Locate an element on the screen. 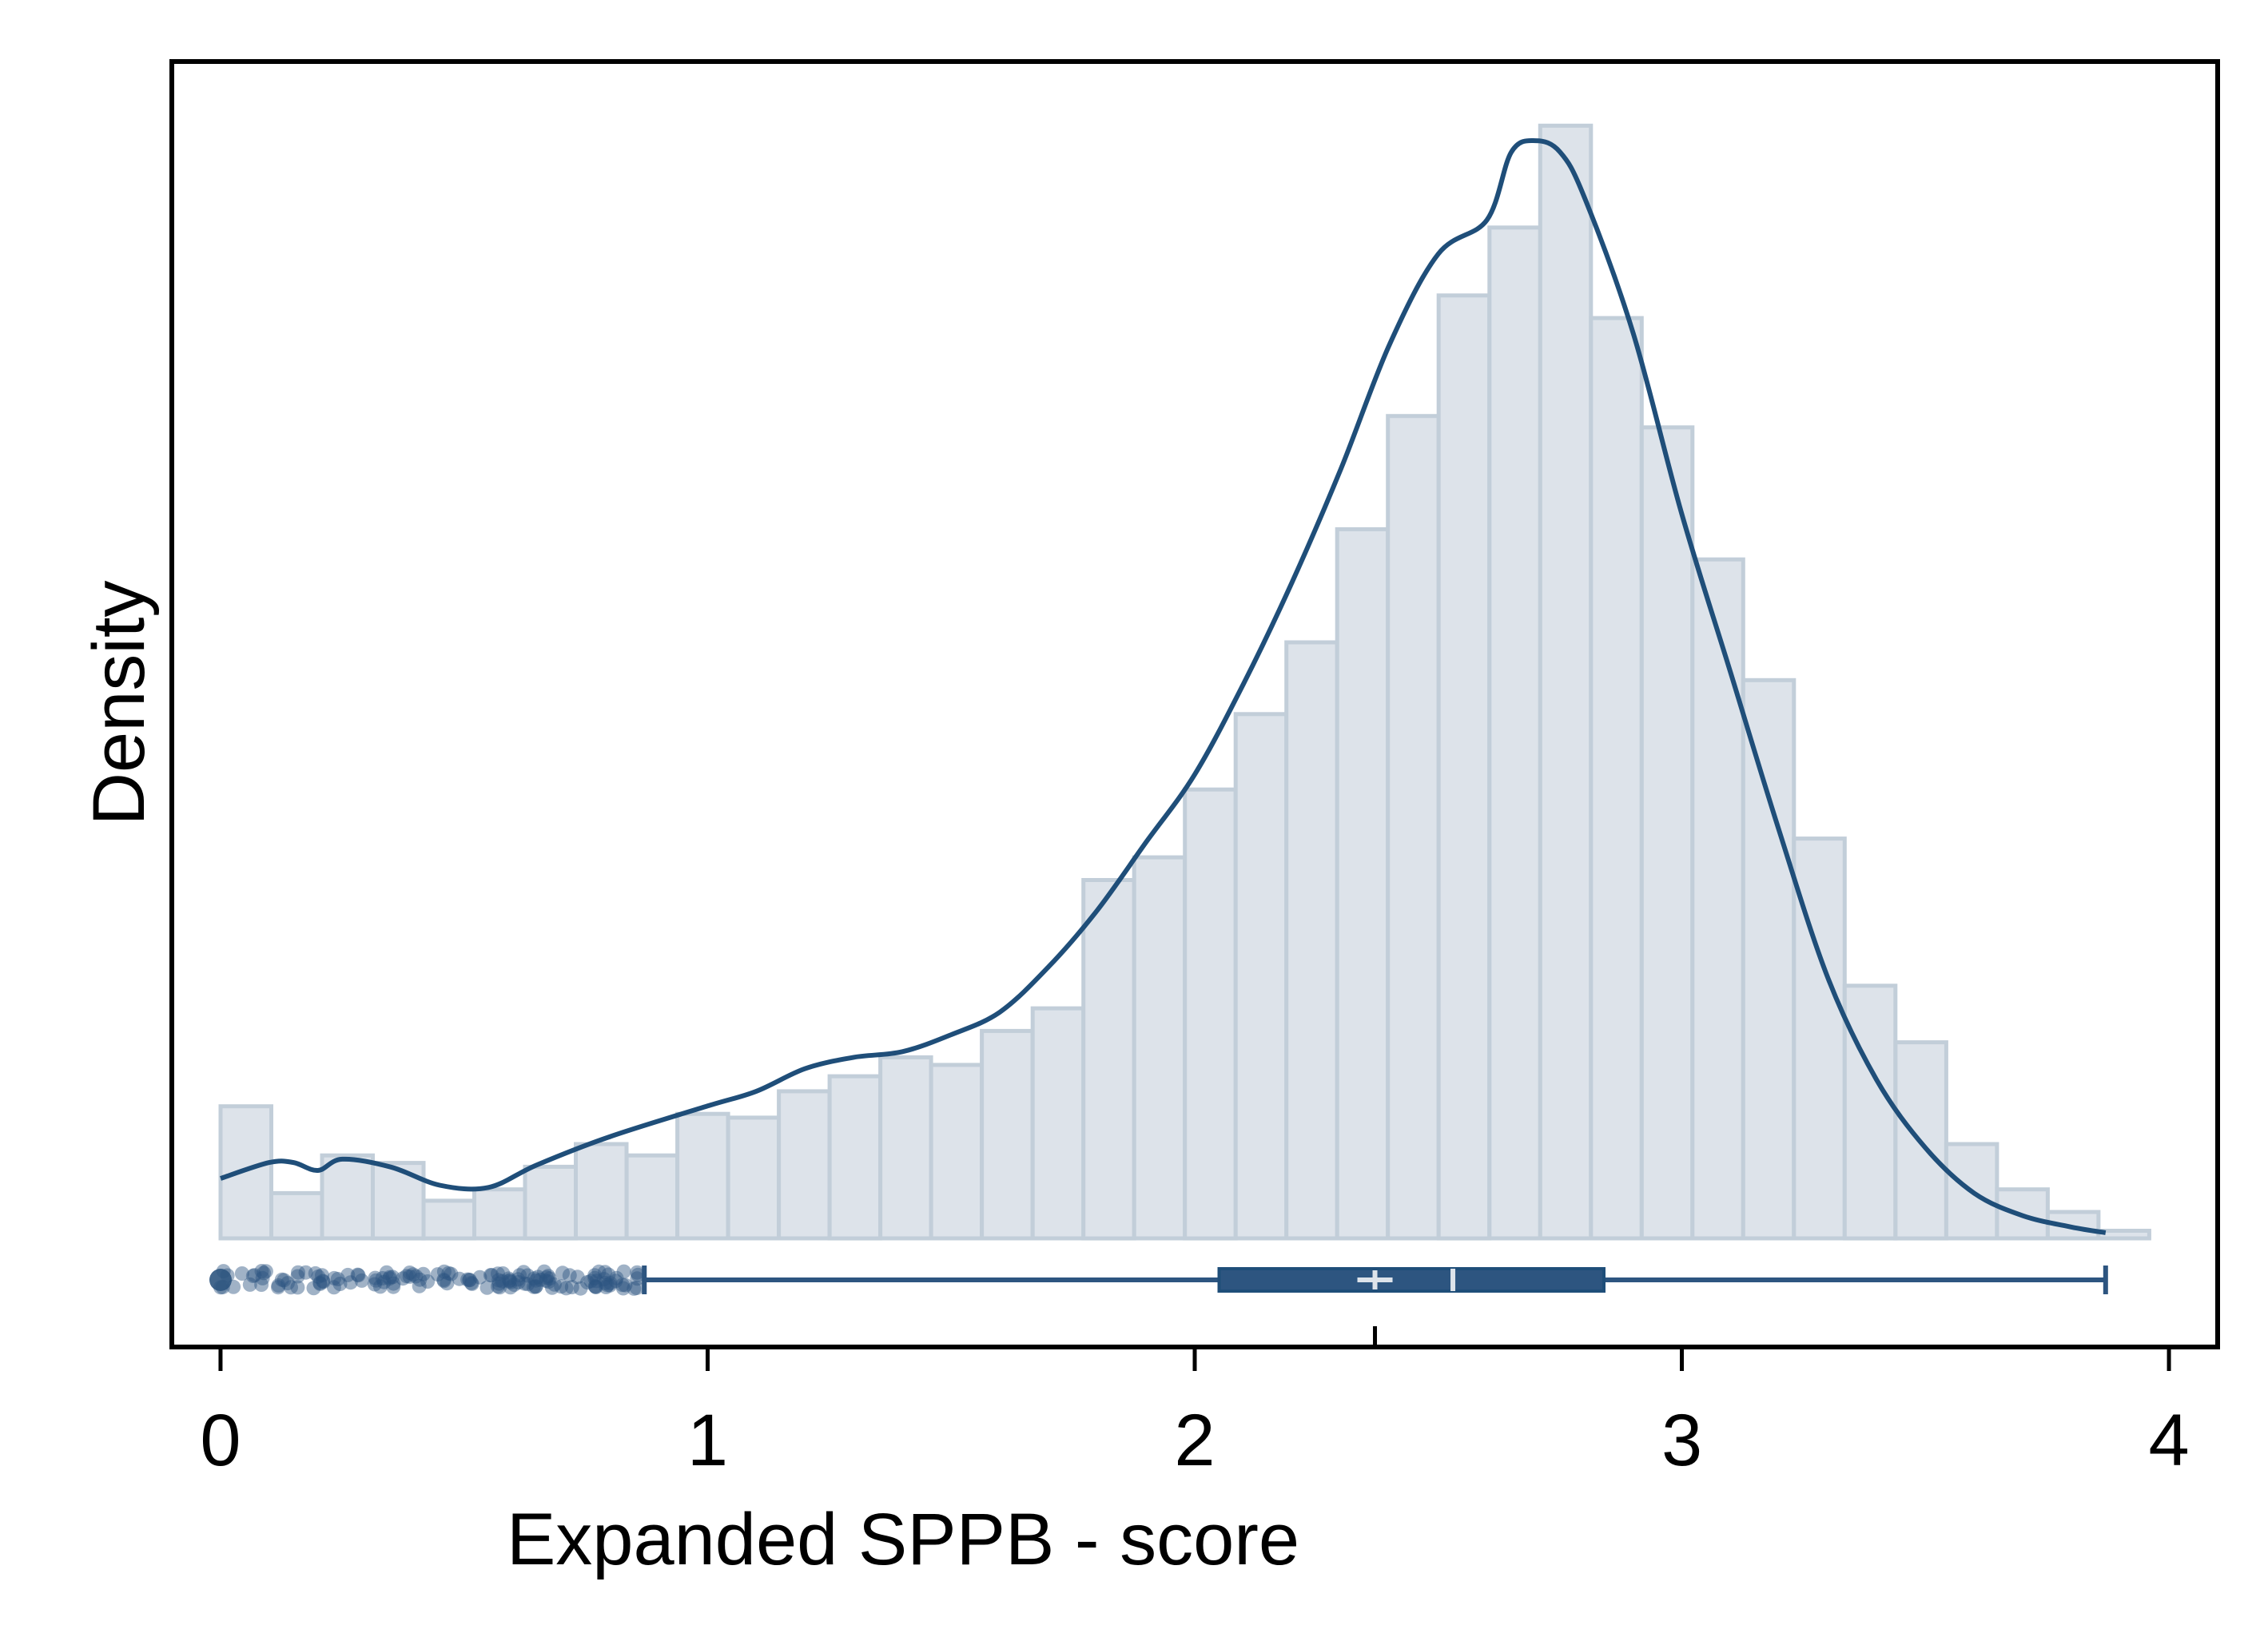 The height and width of the screenshot is (1649, 2268). x-tick-label: 1 is located at coordinates (707, 1440).